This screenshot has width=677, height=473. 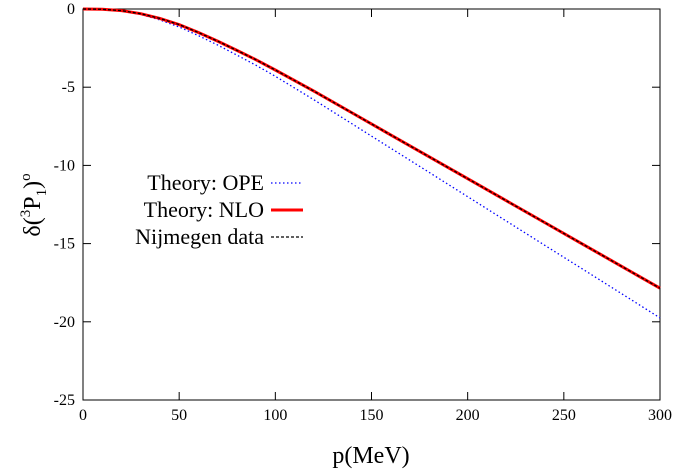 I want to click on y-axis-label: δ(3P1)o, so click(x=34, y=204).